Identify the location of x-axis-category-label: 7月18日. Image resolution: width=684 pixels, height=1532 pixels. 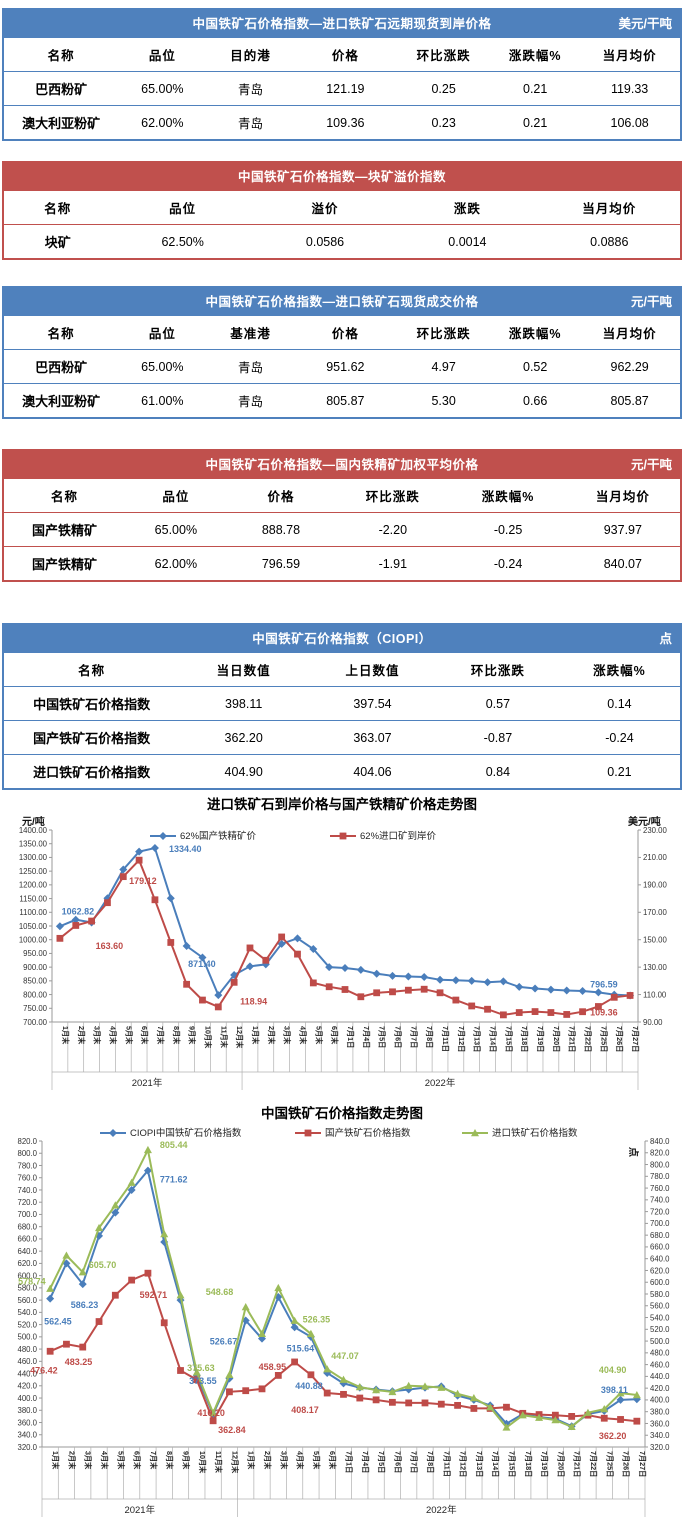
(528, 1464).